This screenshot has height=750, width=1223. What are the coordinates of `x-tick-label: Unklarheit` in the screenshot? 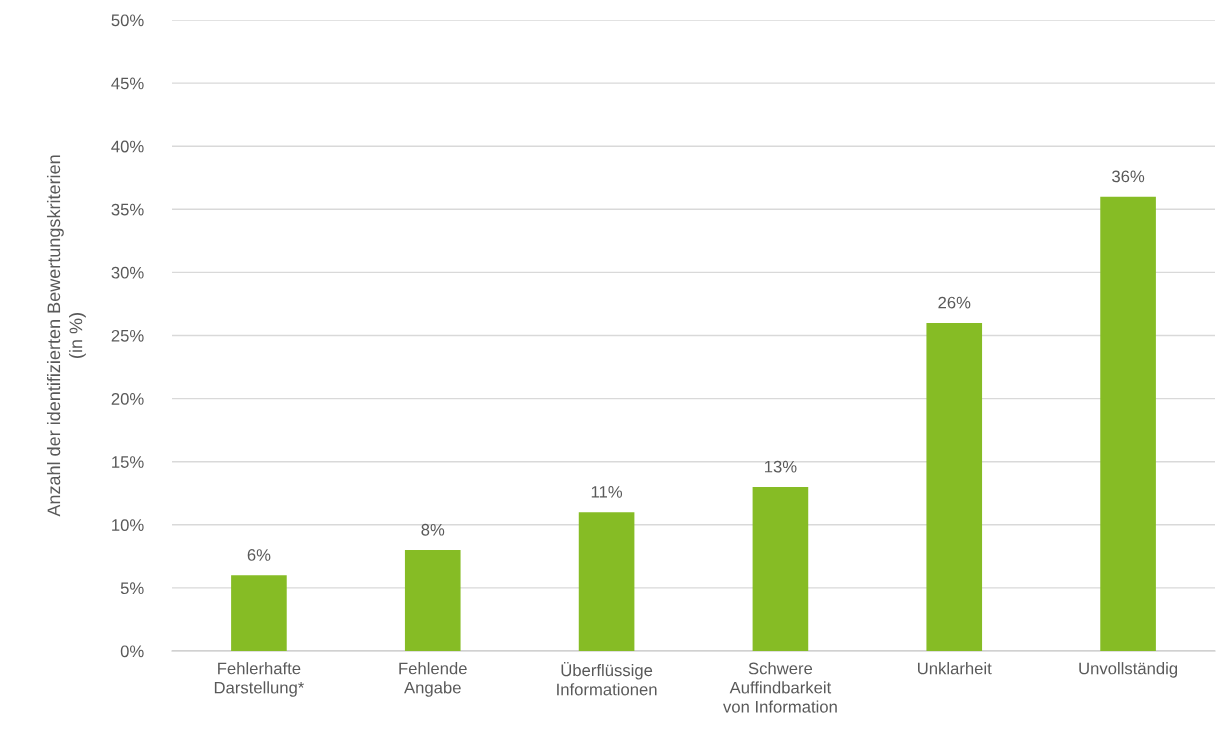 It's located at (955, 668).